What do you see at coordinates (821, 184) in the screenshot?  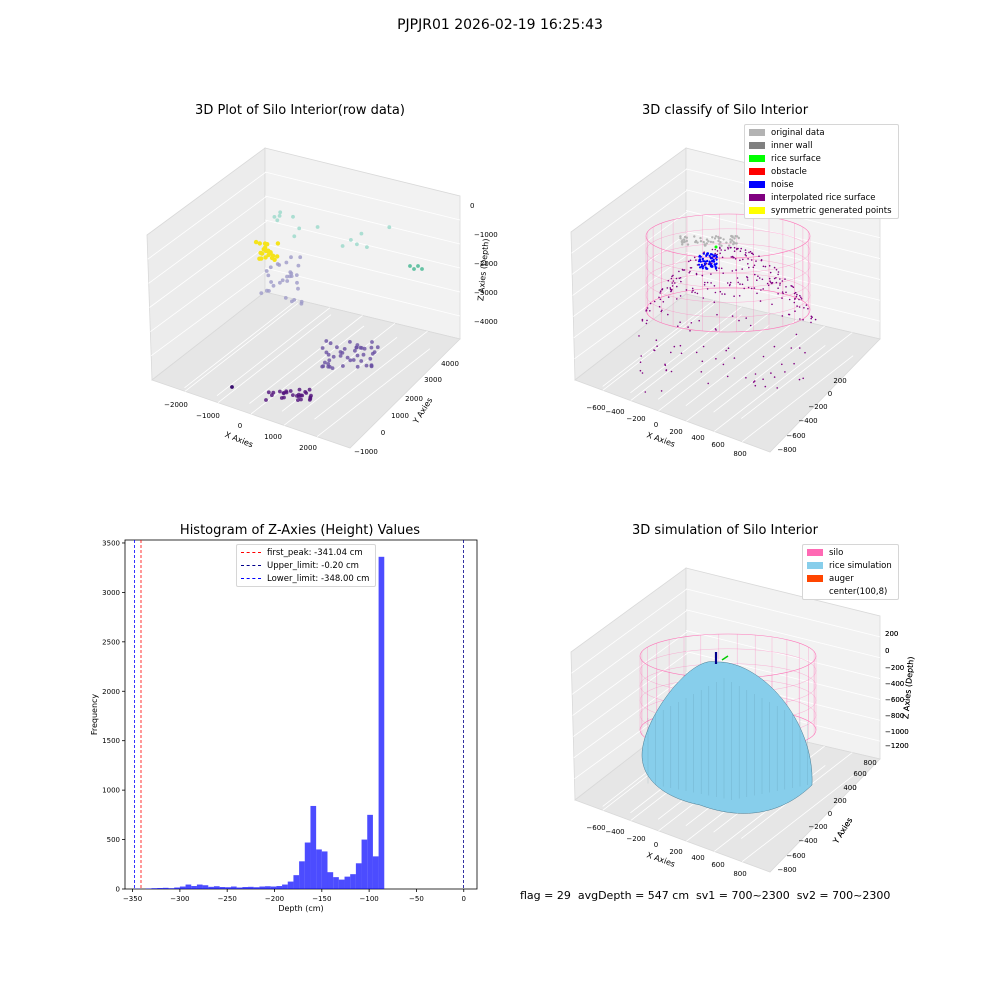 I see `legend-entry: noise` at bounding box center [821, 184].